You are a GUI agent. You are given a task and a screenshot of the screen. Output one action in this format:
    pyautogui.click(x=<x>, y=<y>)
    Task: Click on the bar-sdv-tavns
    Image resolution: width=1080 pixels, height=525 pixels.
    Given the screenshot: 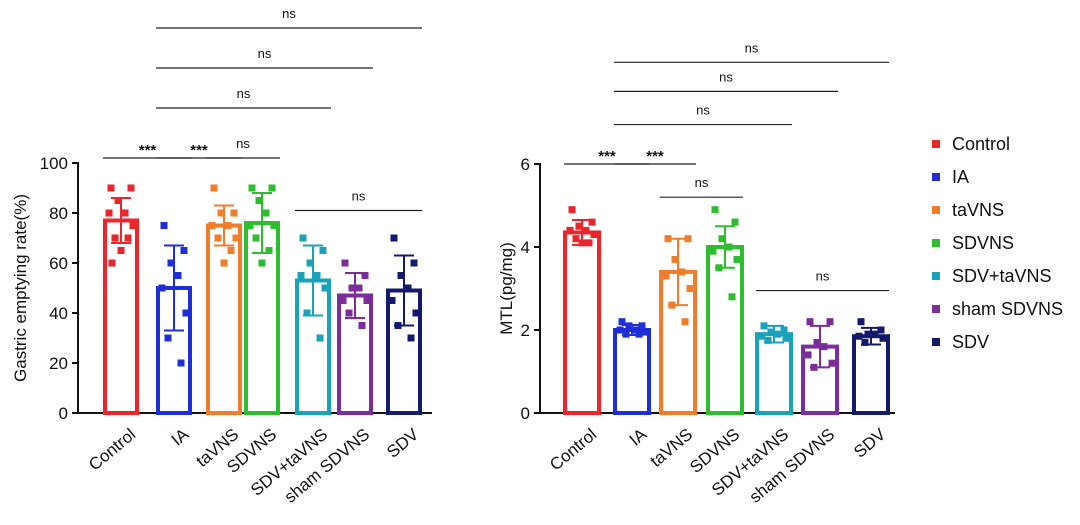 What is the action you would take?
    pyautogui.click(x=774, y=373)
    